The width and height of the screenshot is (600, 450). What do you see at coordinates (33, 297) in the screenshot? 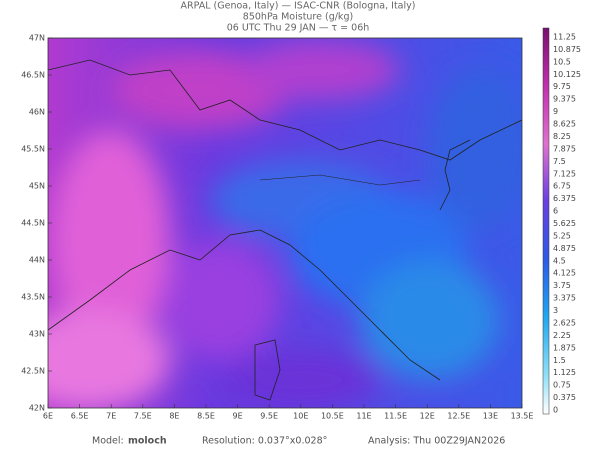
I see `latitude-label: 43.5N` at bounding box center [33, 297].